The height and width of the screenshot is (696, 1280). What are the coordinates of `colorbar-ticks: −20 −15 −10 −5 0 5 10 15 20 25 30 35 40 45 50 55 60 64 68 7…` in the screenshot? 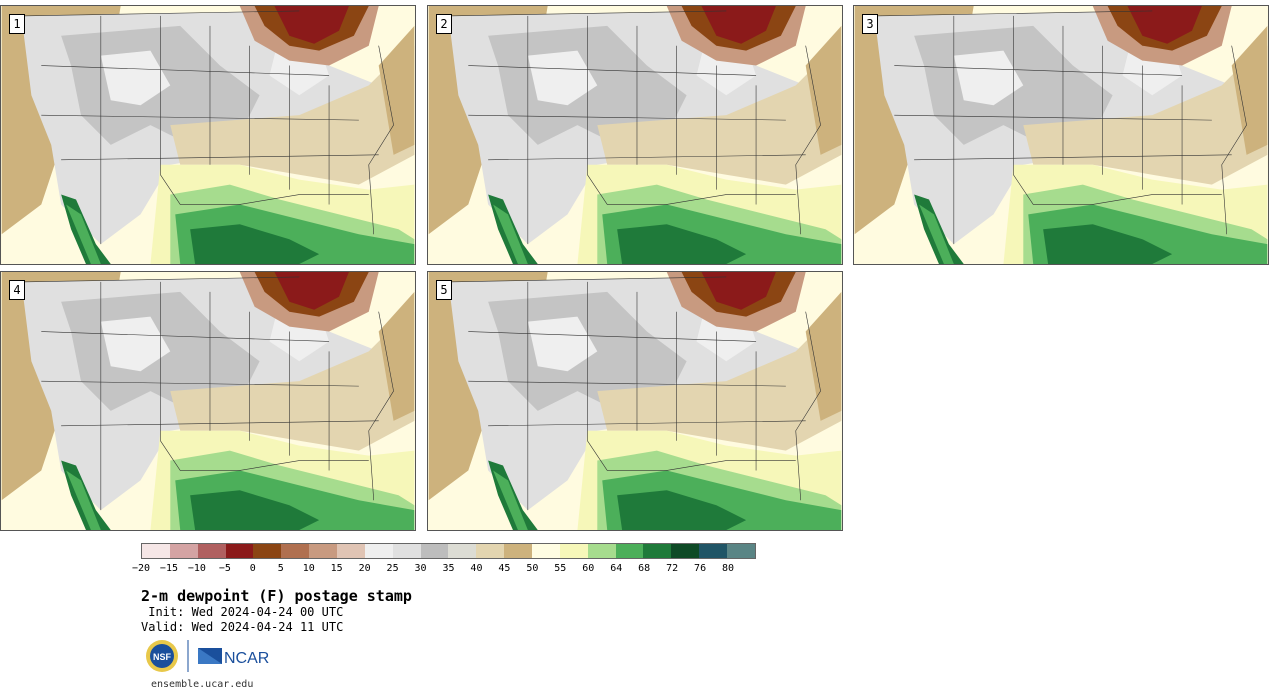 It's located at (444, 570).